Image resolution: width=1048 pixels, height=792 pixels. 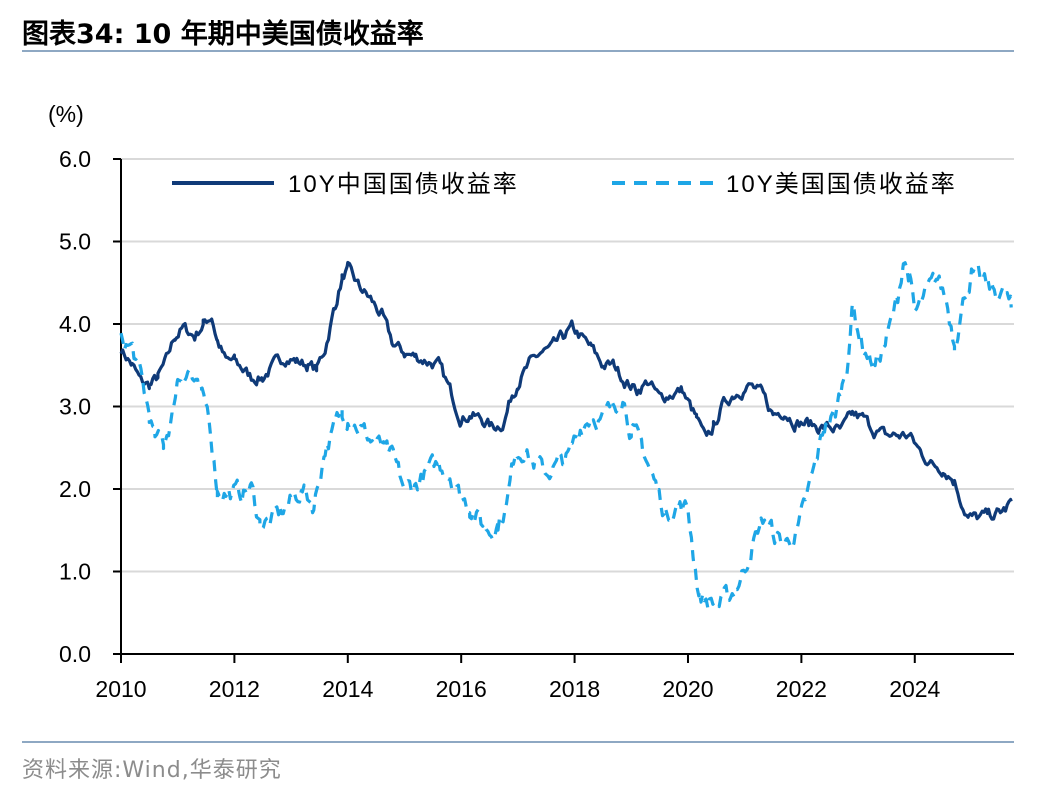 I want to click on footer-divider, so click(x=518, y=742).